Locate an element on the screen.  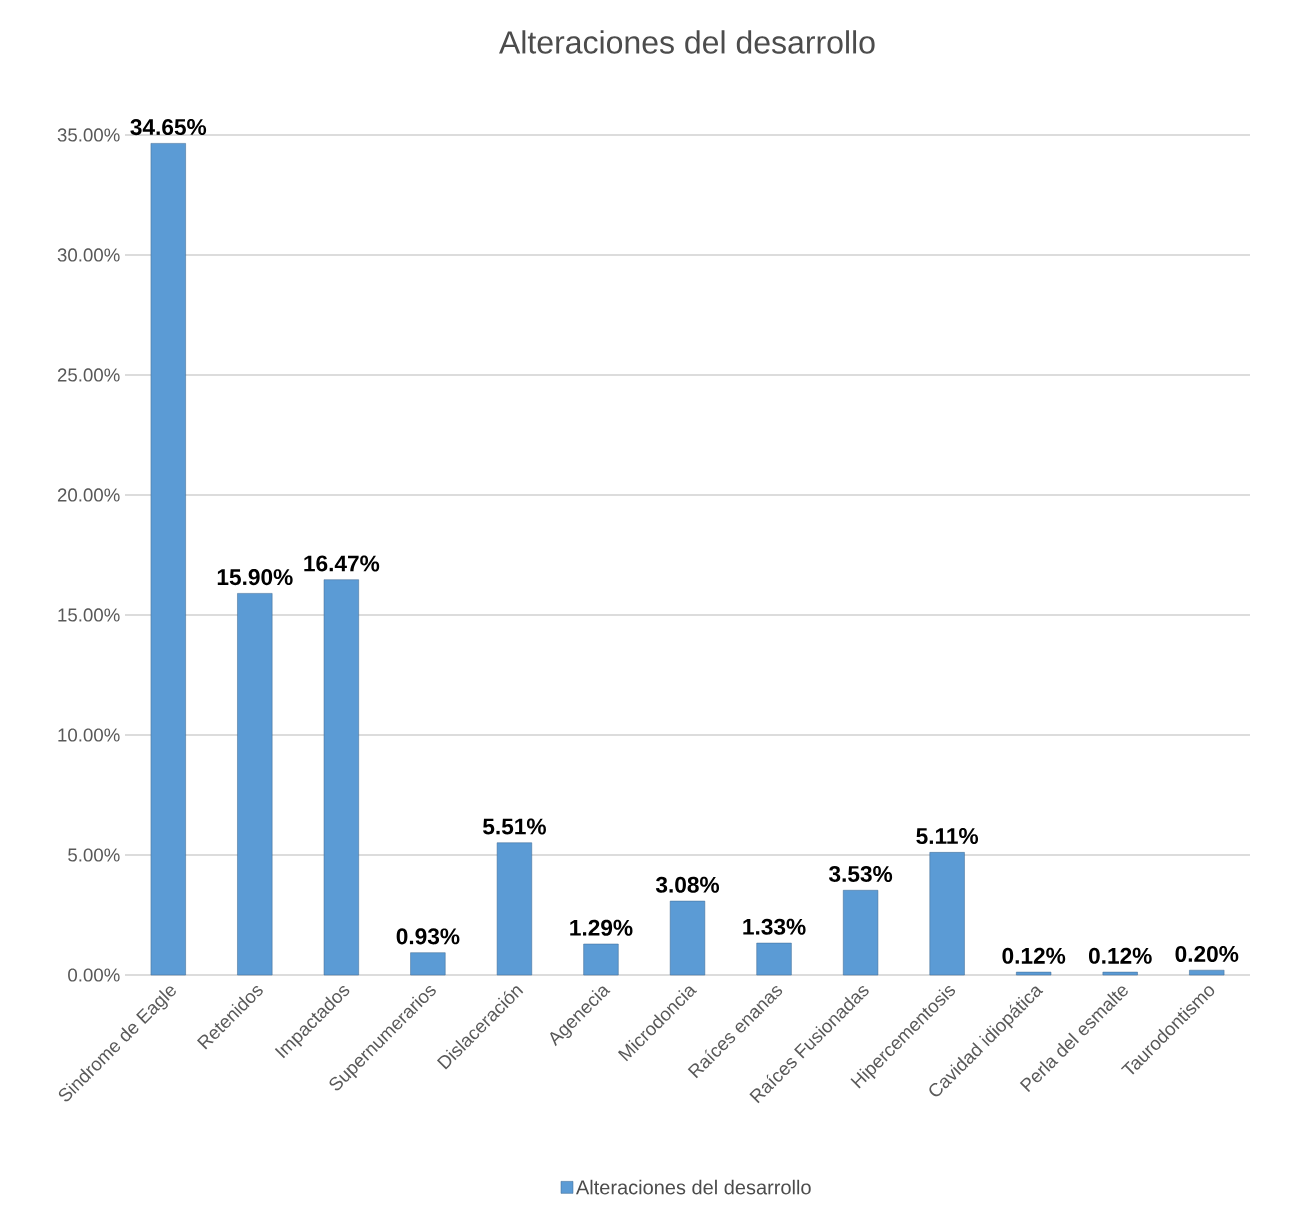
y-tick-label: 15.00% is located at coordinates (89, 615).